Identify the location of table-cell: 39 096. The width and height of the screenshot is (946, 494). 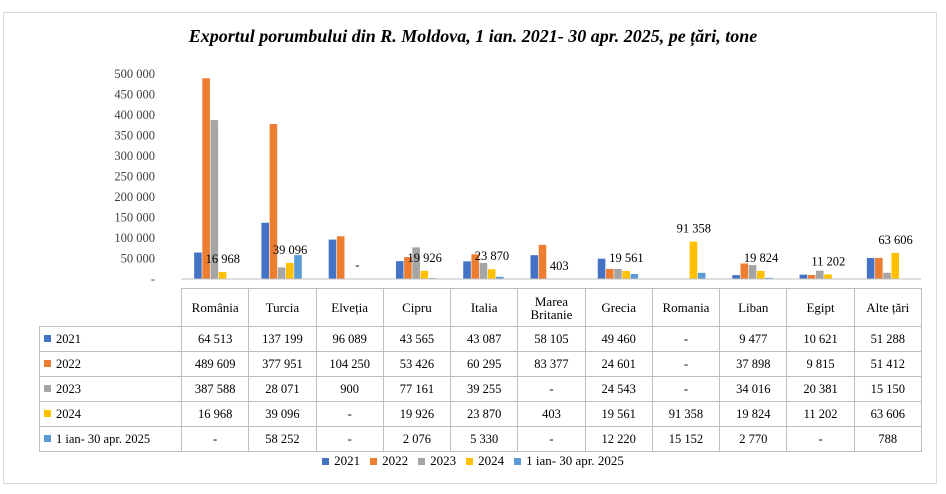
(282, 414).